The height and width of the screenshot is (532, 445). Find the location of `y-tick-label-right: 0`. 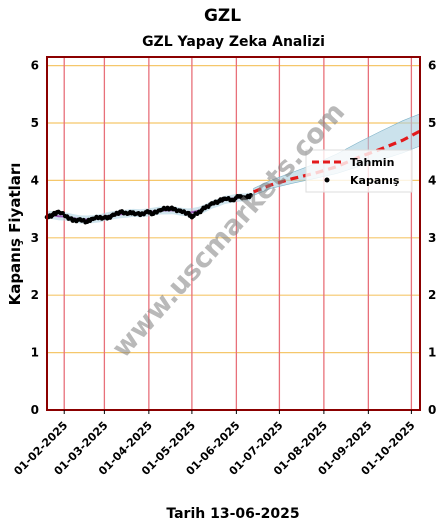

y-tick-label-right: 0 is located at coordinates (432, 410).